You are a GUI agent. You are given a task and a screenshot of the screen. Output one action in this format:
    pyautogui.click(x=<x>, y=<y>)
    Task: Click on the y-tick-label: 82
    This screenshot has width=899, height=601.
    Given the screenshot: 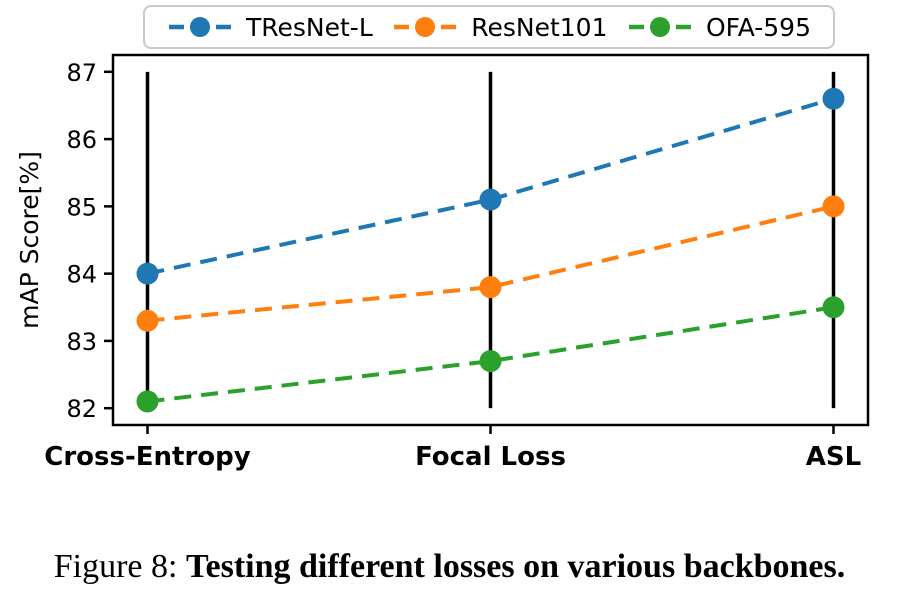 What is the action you would take?
    pyautogui.click(x=81, y=409)
    